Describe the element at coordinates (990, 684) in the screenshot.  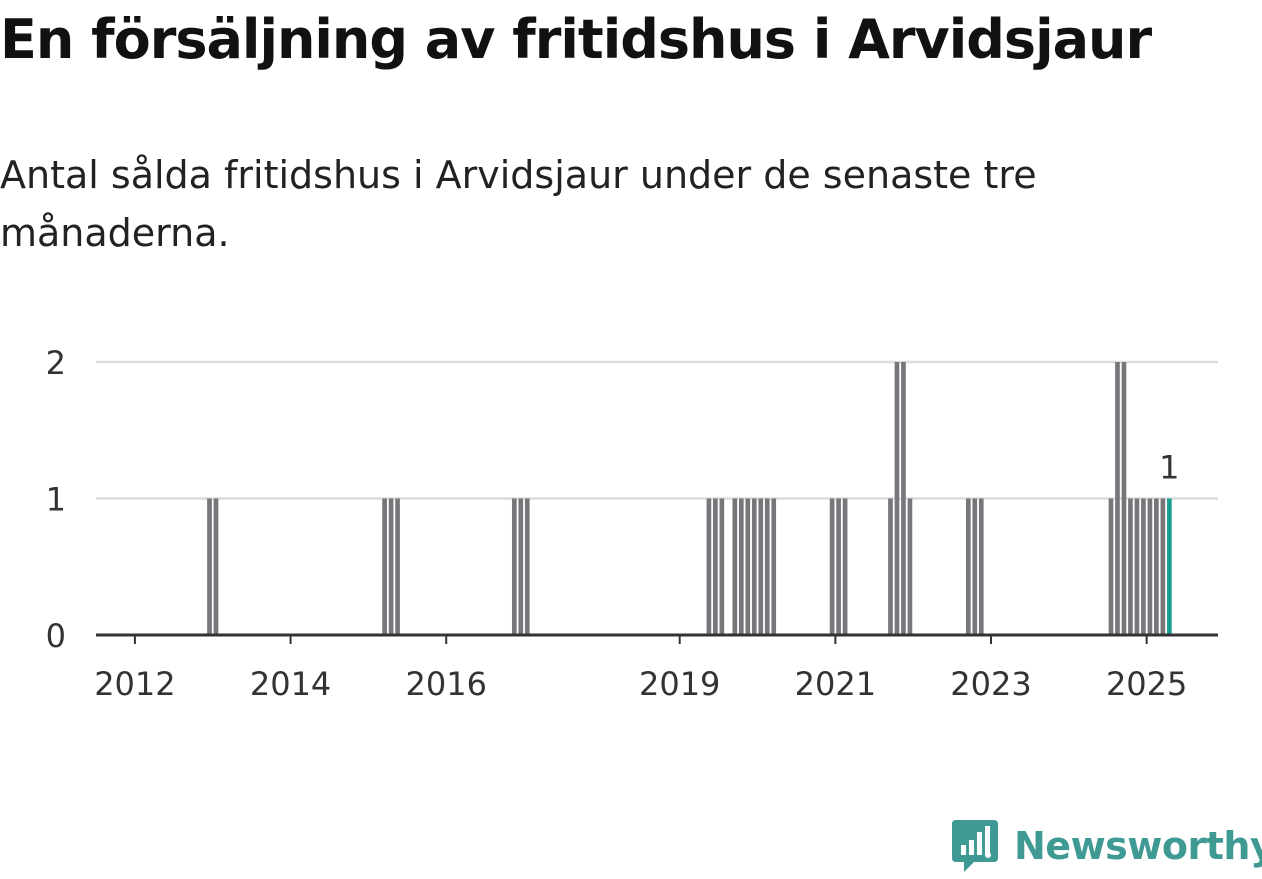
I see `x-tick-label: 2023` at that location.